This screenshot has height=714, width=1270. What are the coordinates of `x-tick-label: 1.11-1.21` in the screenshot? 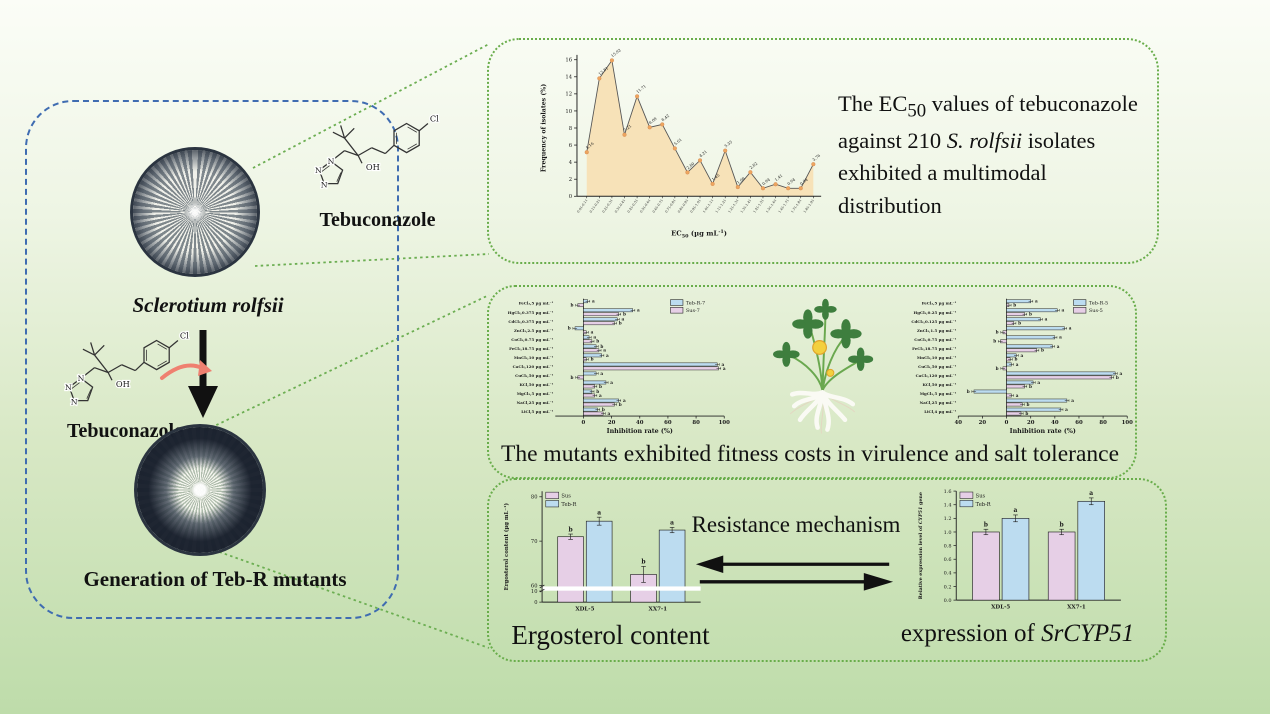 It's located at (721, 205).